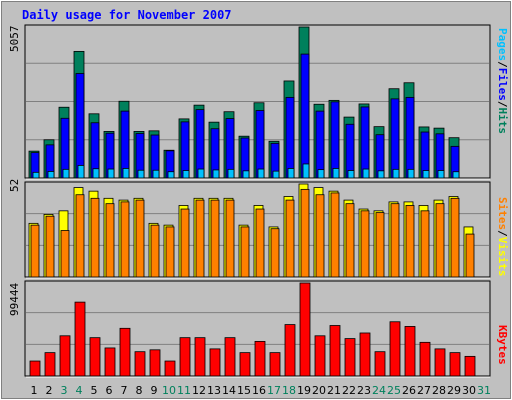 This screenshot has width=512, height=400. What do you see at coordinates (409, 390) in the screenshot?
I see `x-tick-label: 26` at bounding box center [409, 390].